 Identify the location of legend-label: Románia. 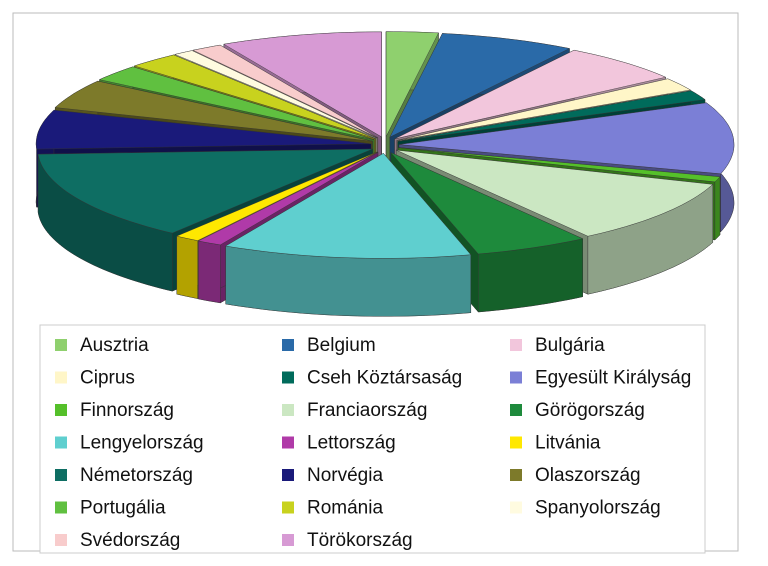
(345, 508).